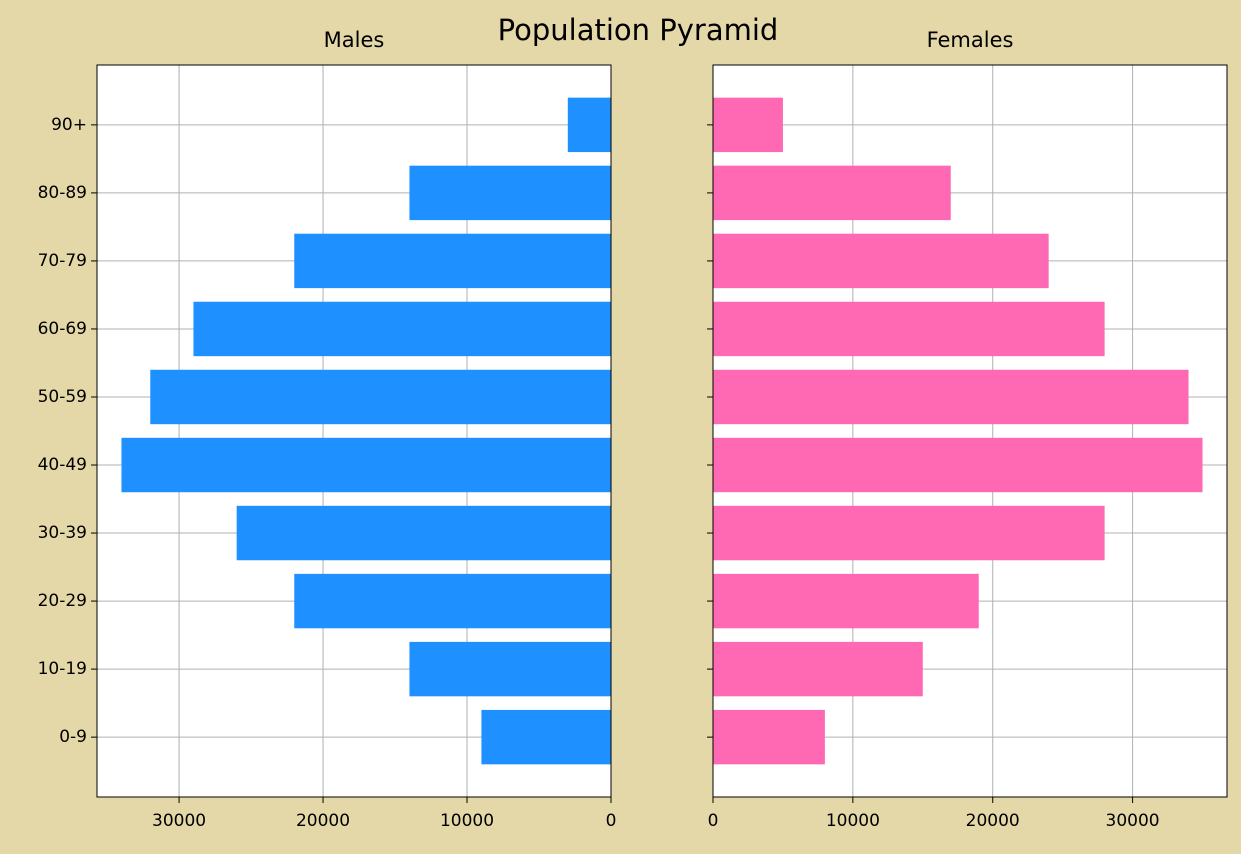 Image resolution: width=1241 pixels, height=854 pixels. What do you see at coordinates (62, 465) in the screenshot?
I see `y-tick-label: 40-49` at bounding box center [62, 465].